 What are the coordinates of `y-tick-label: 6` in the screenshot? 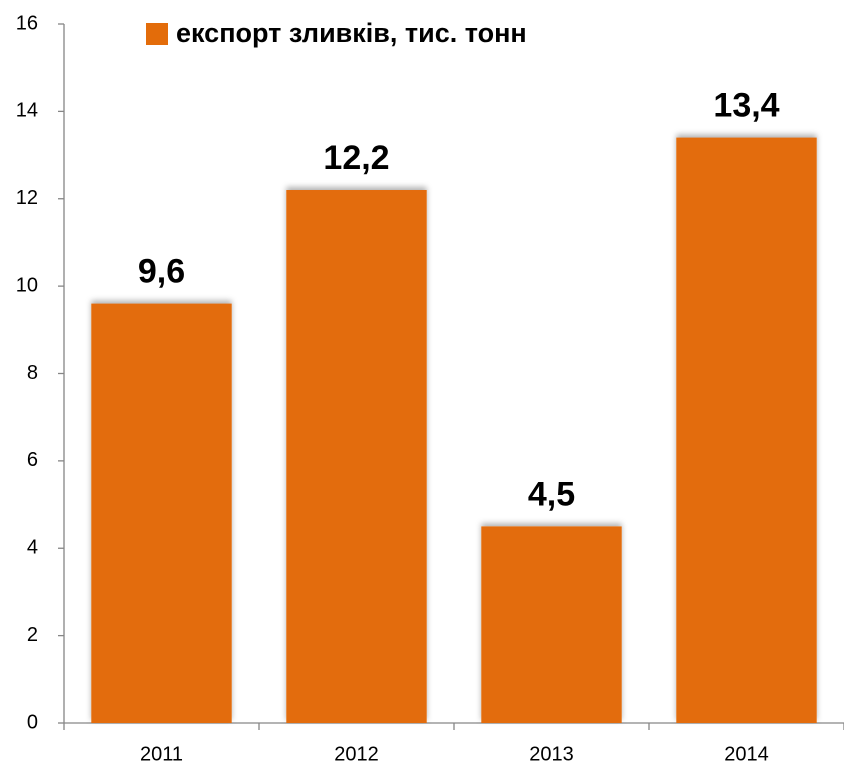 It's located at (32, 460).